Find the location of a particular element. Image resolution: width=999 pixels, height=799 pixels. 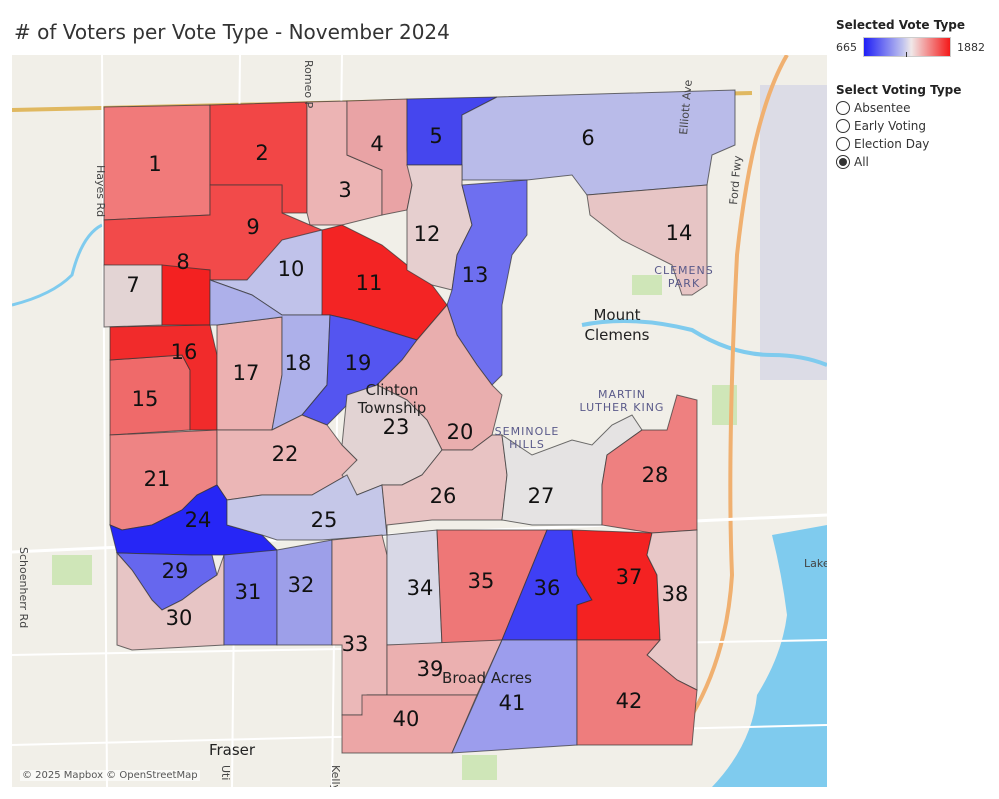

precinct-label-5: 5 is located at coordinates (435, 136).